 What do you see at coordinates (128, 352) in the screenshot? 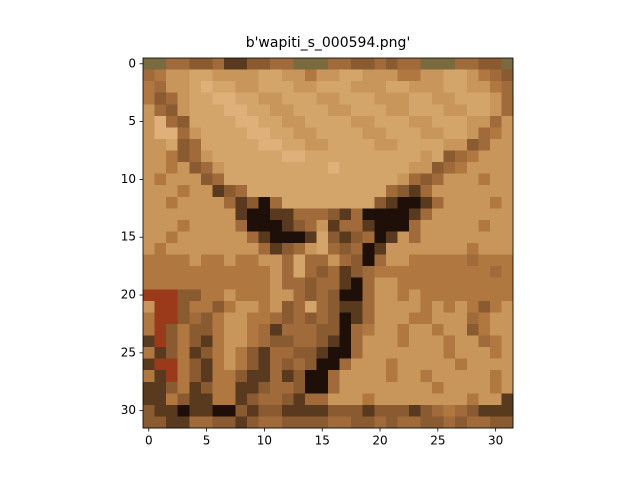
I see `y-tick-label: 25` at bounding box center [128, 352].